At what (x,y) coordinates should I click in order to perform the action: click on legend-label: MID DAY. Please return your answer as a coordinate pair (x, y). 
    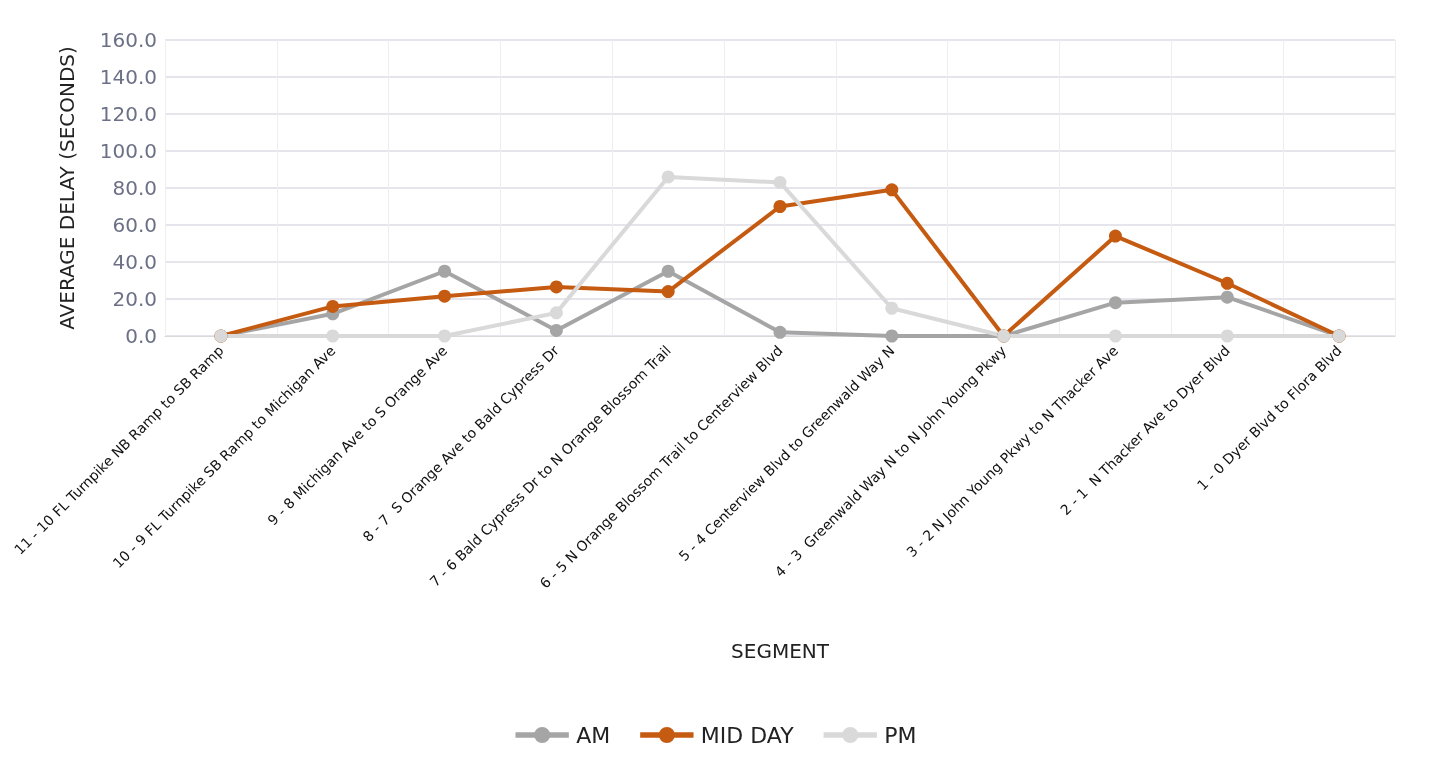
    Looking at the image, I should click on (747, 735).